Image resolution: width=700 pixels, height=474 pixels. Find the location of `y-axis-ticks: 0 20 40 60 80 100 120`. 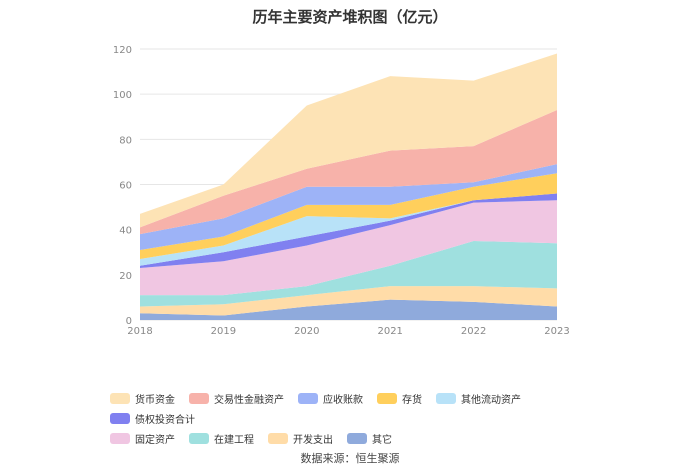

y-axis-ticks: 0 20 40 60 80 100 120 is located at coordinates (122, 186).